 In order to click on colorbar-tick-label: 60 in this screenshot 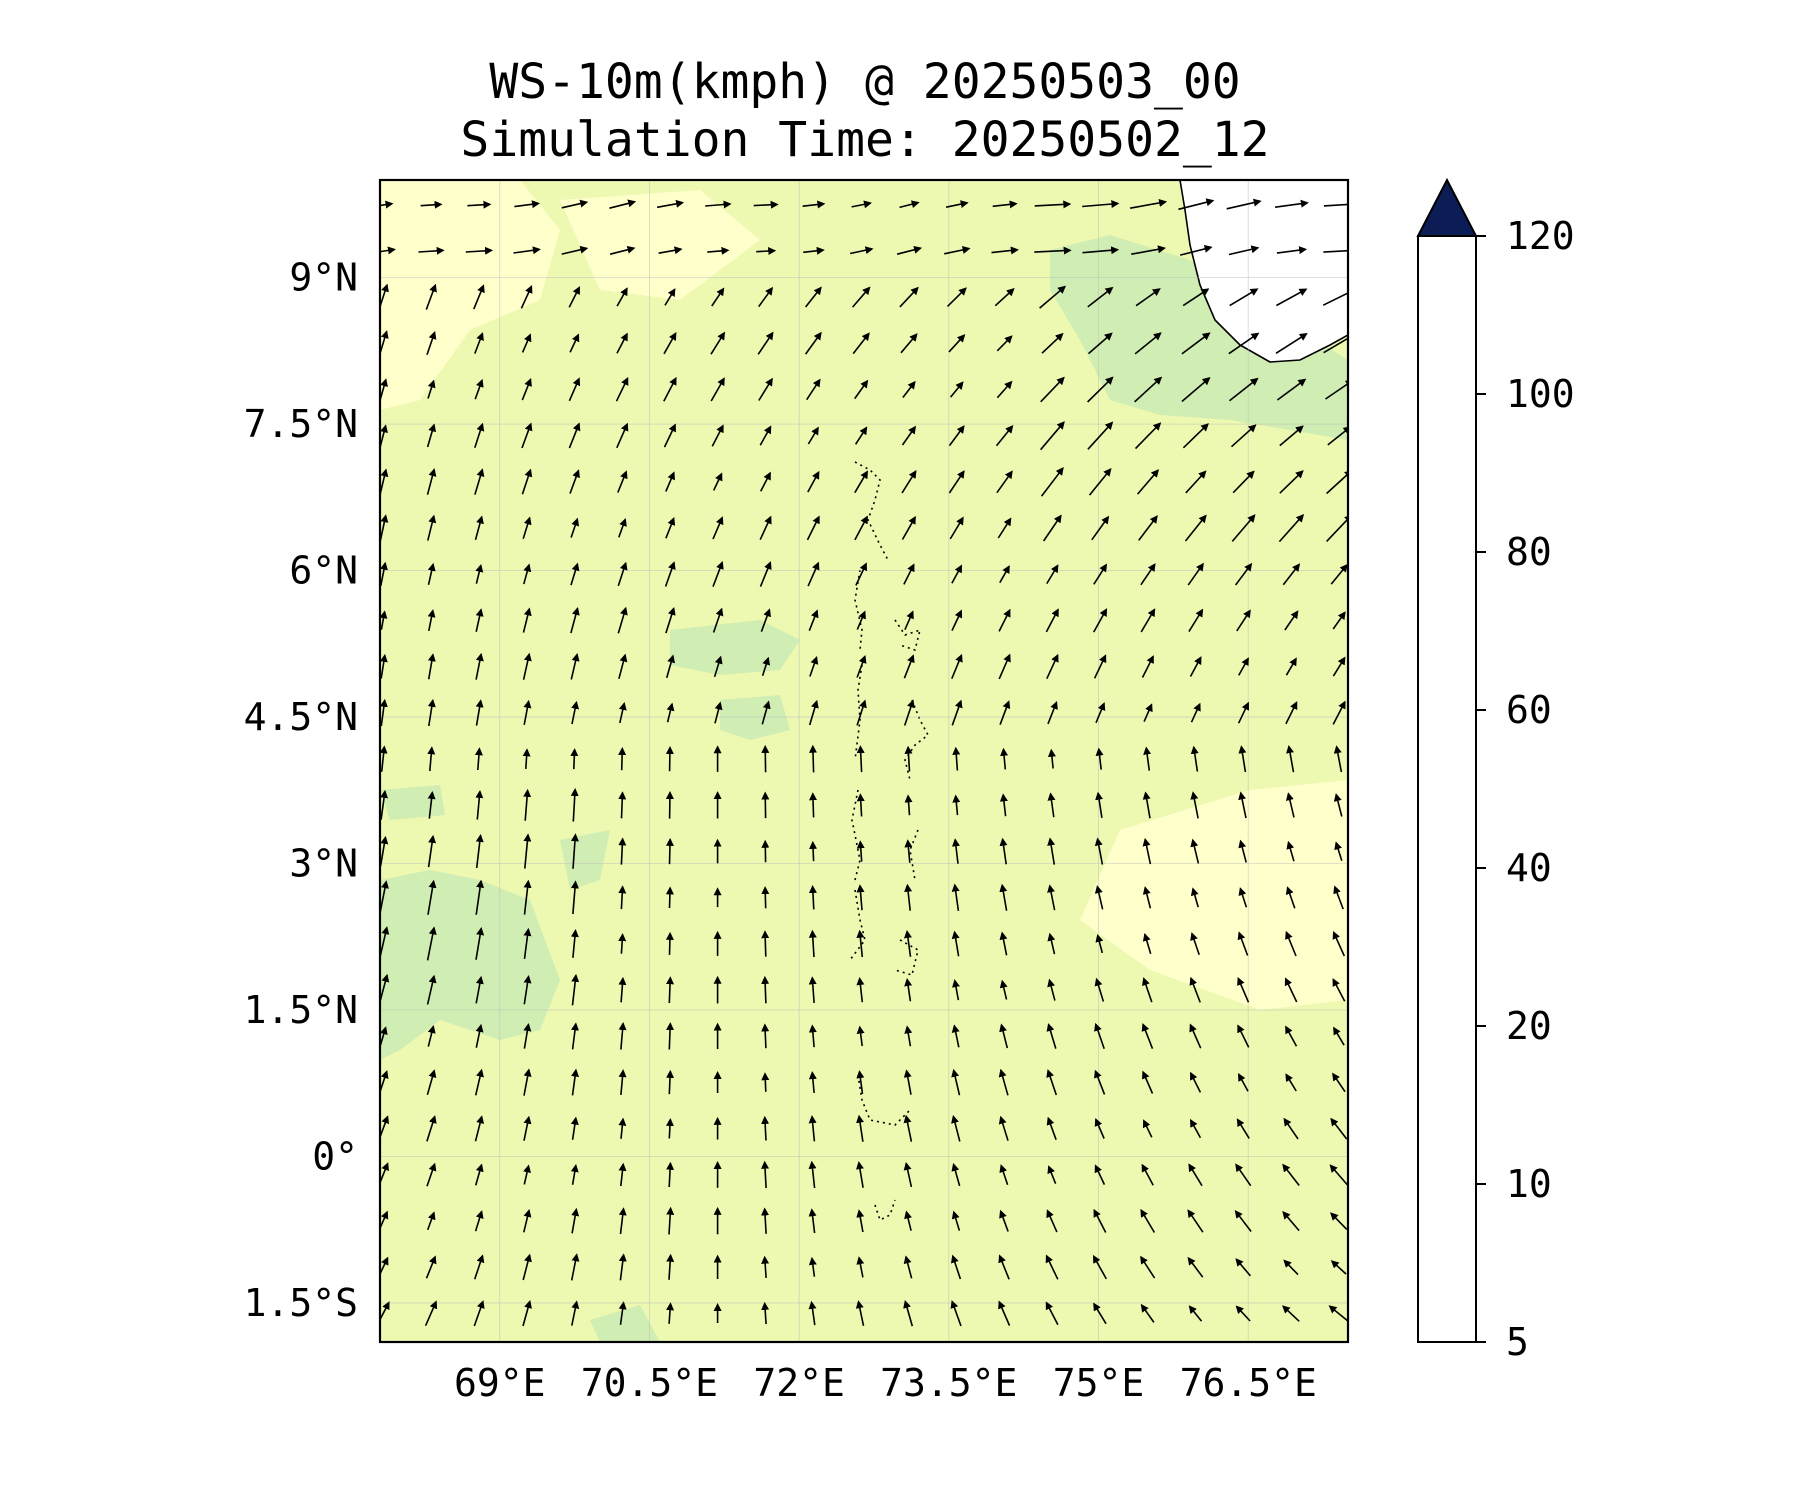, I will do `click(1529, 710)`.